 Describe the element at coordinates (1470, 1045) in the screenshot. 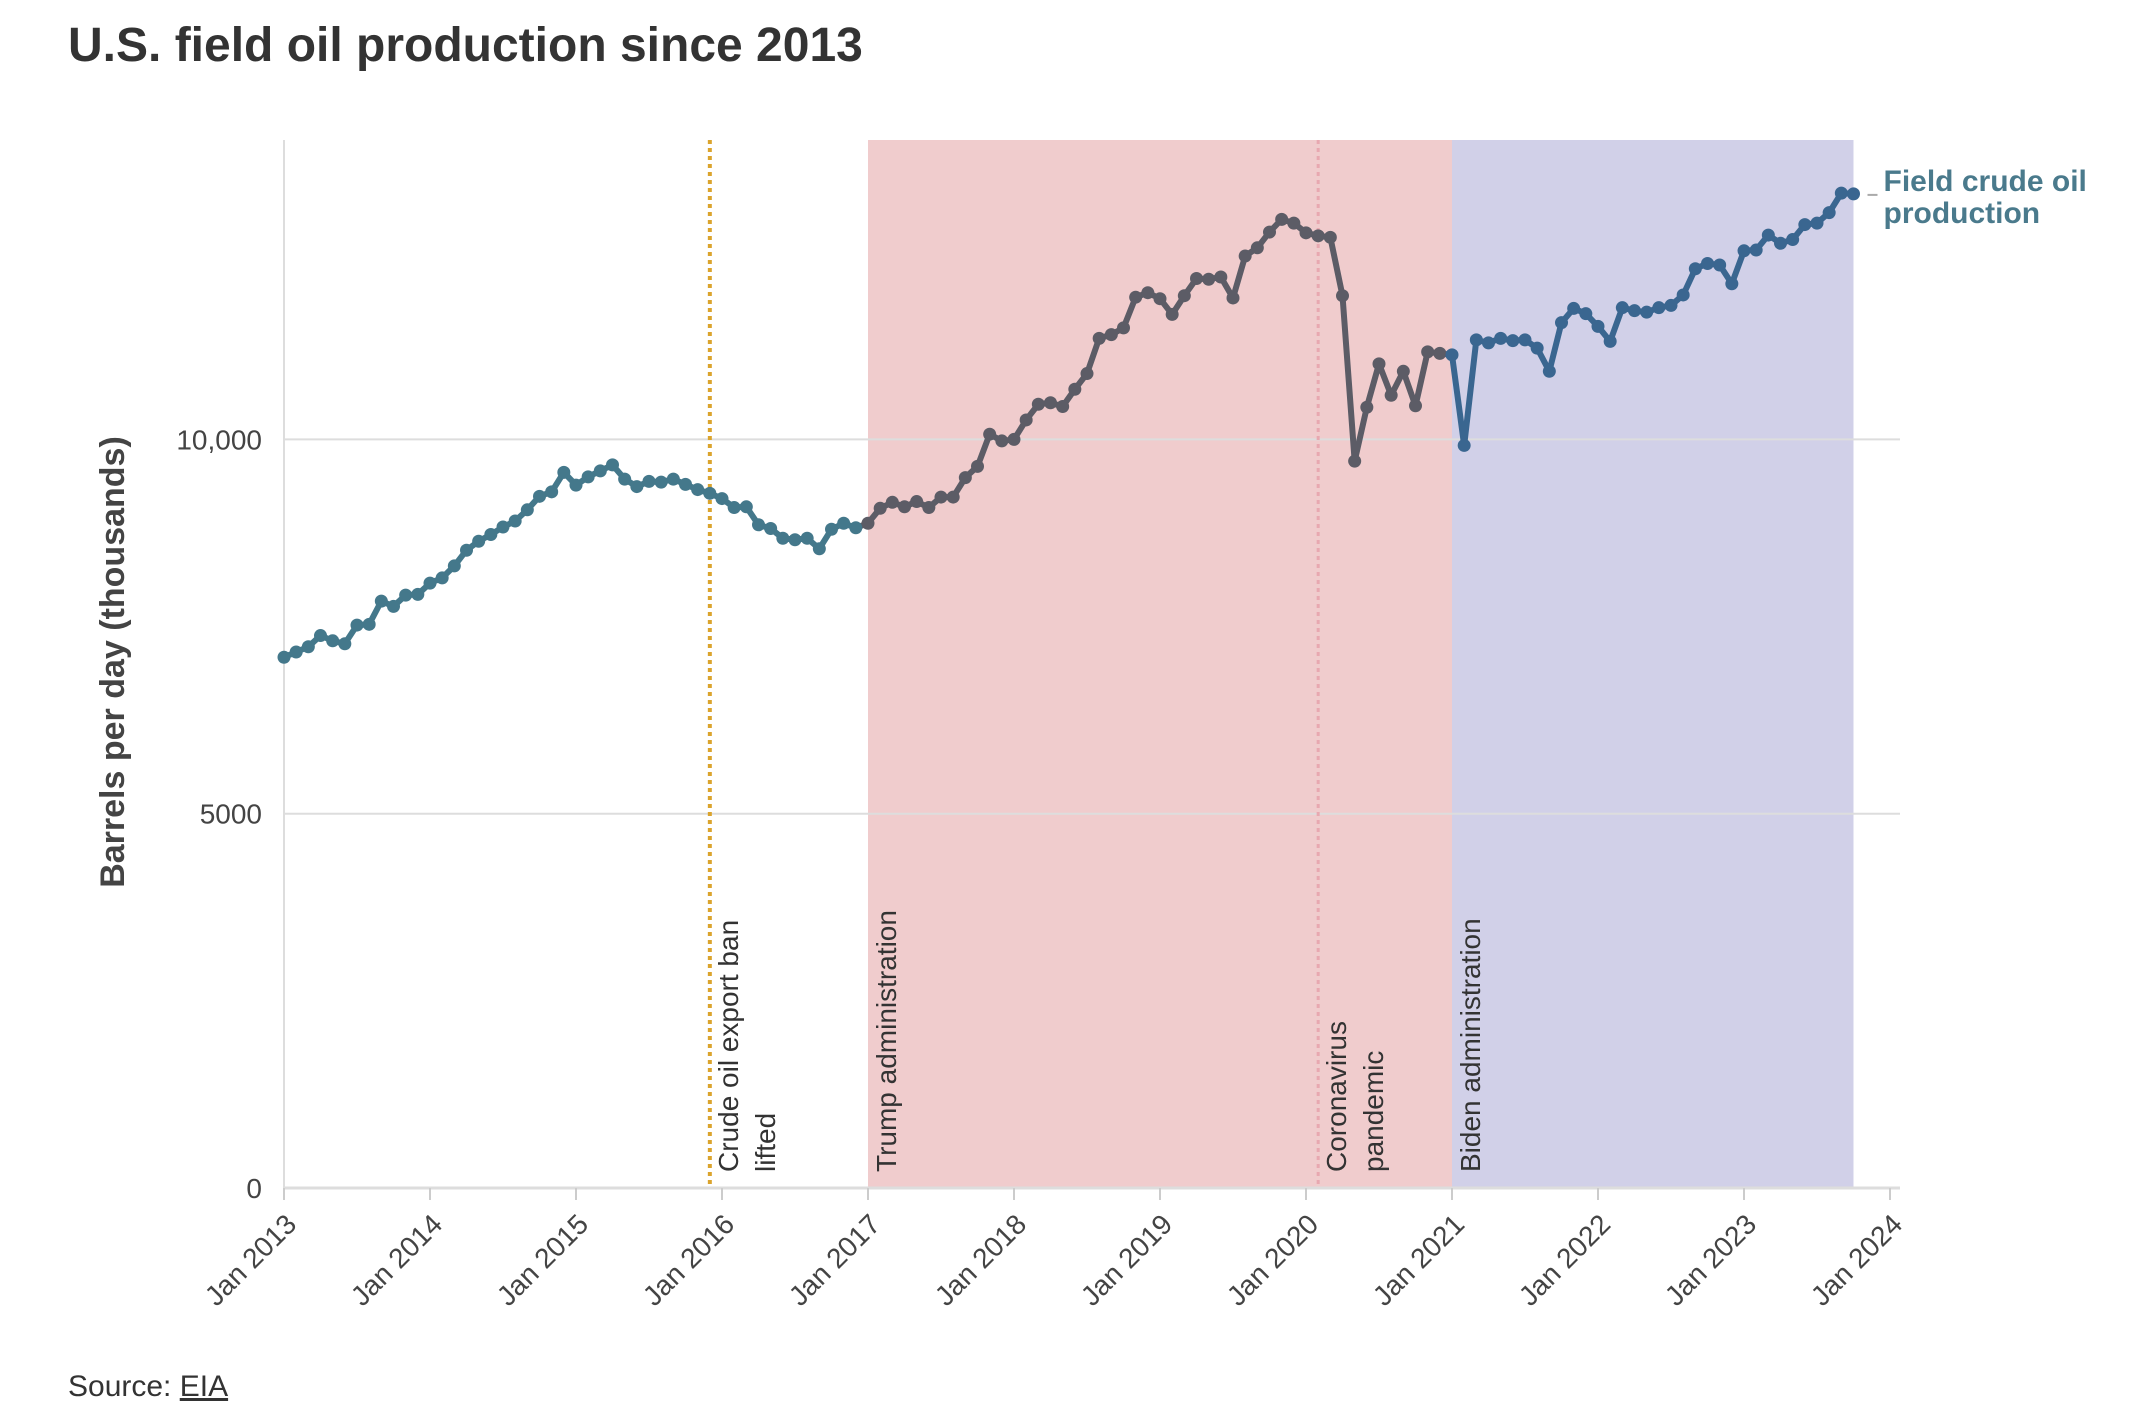

I see `shaded-period-label: Biden administration` at that location.